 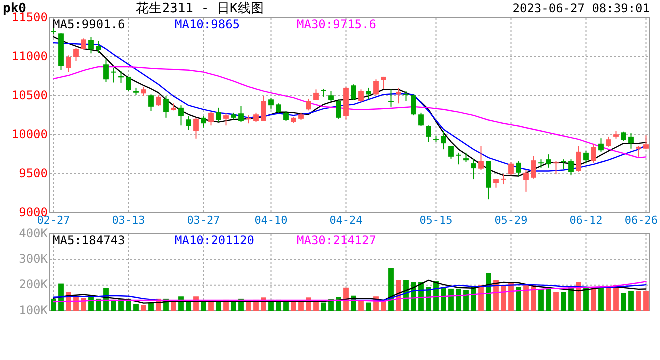 What do you see at coordinates (336, 24) in the screenshot?
I see `text: MA30:9715.6` at bounding box center [336, 24].